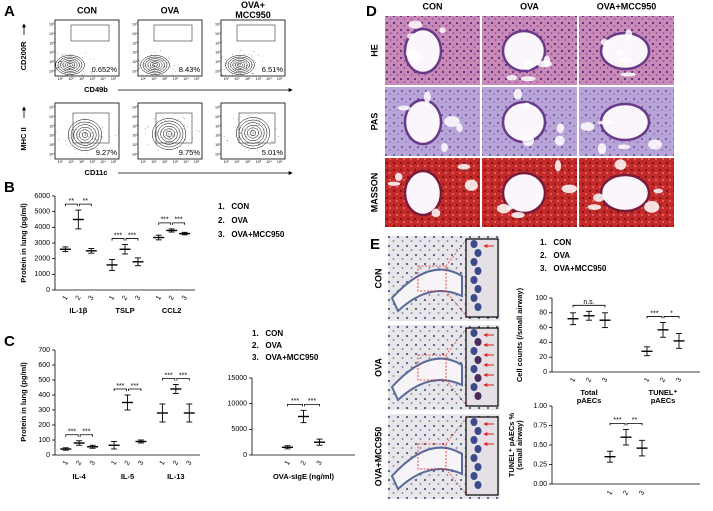  What do you see at coordinates (107, 152) in the screenshot?
I see `flow-percent: 9.27%` at bounding box center [107, 152].